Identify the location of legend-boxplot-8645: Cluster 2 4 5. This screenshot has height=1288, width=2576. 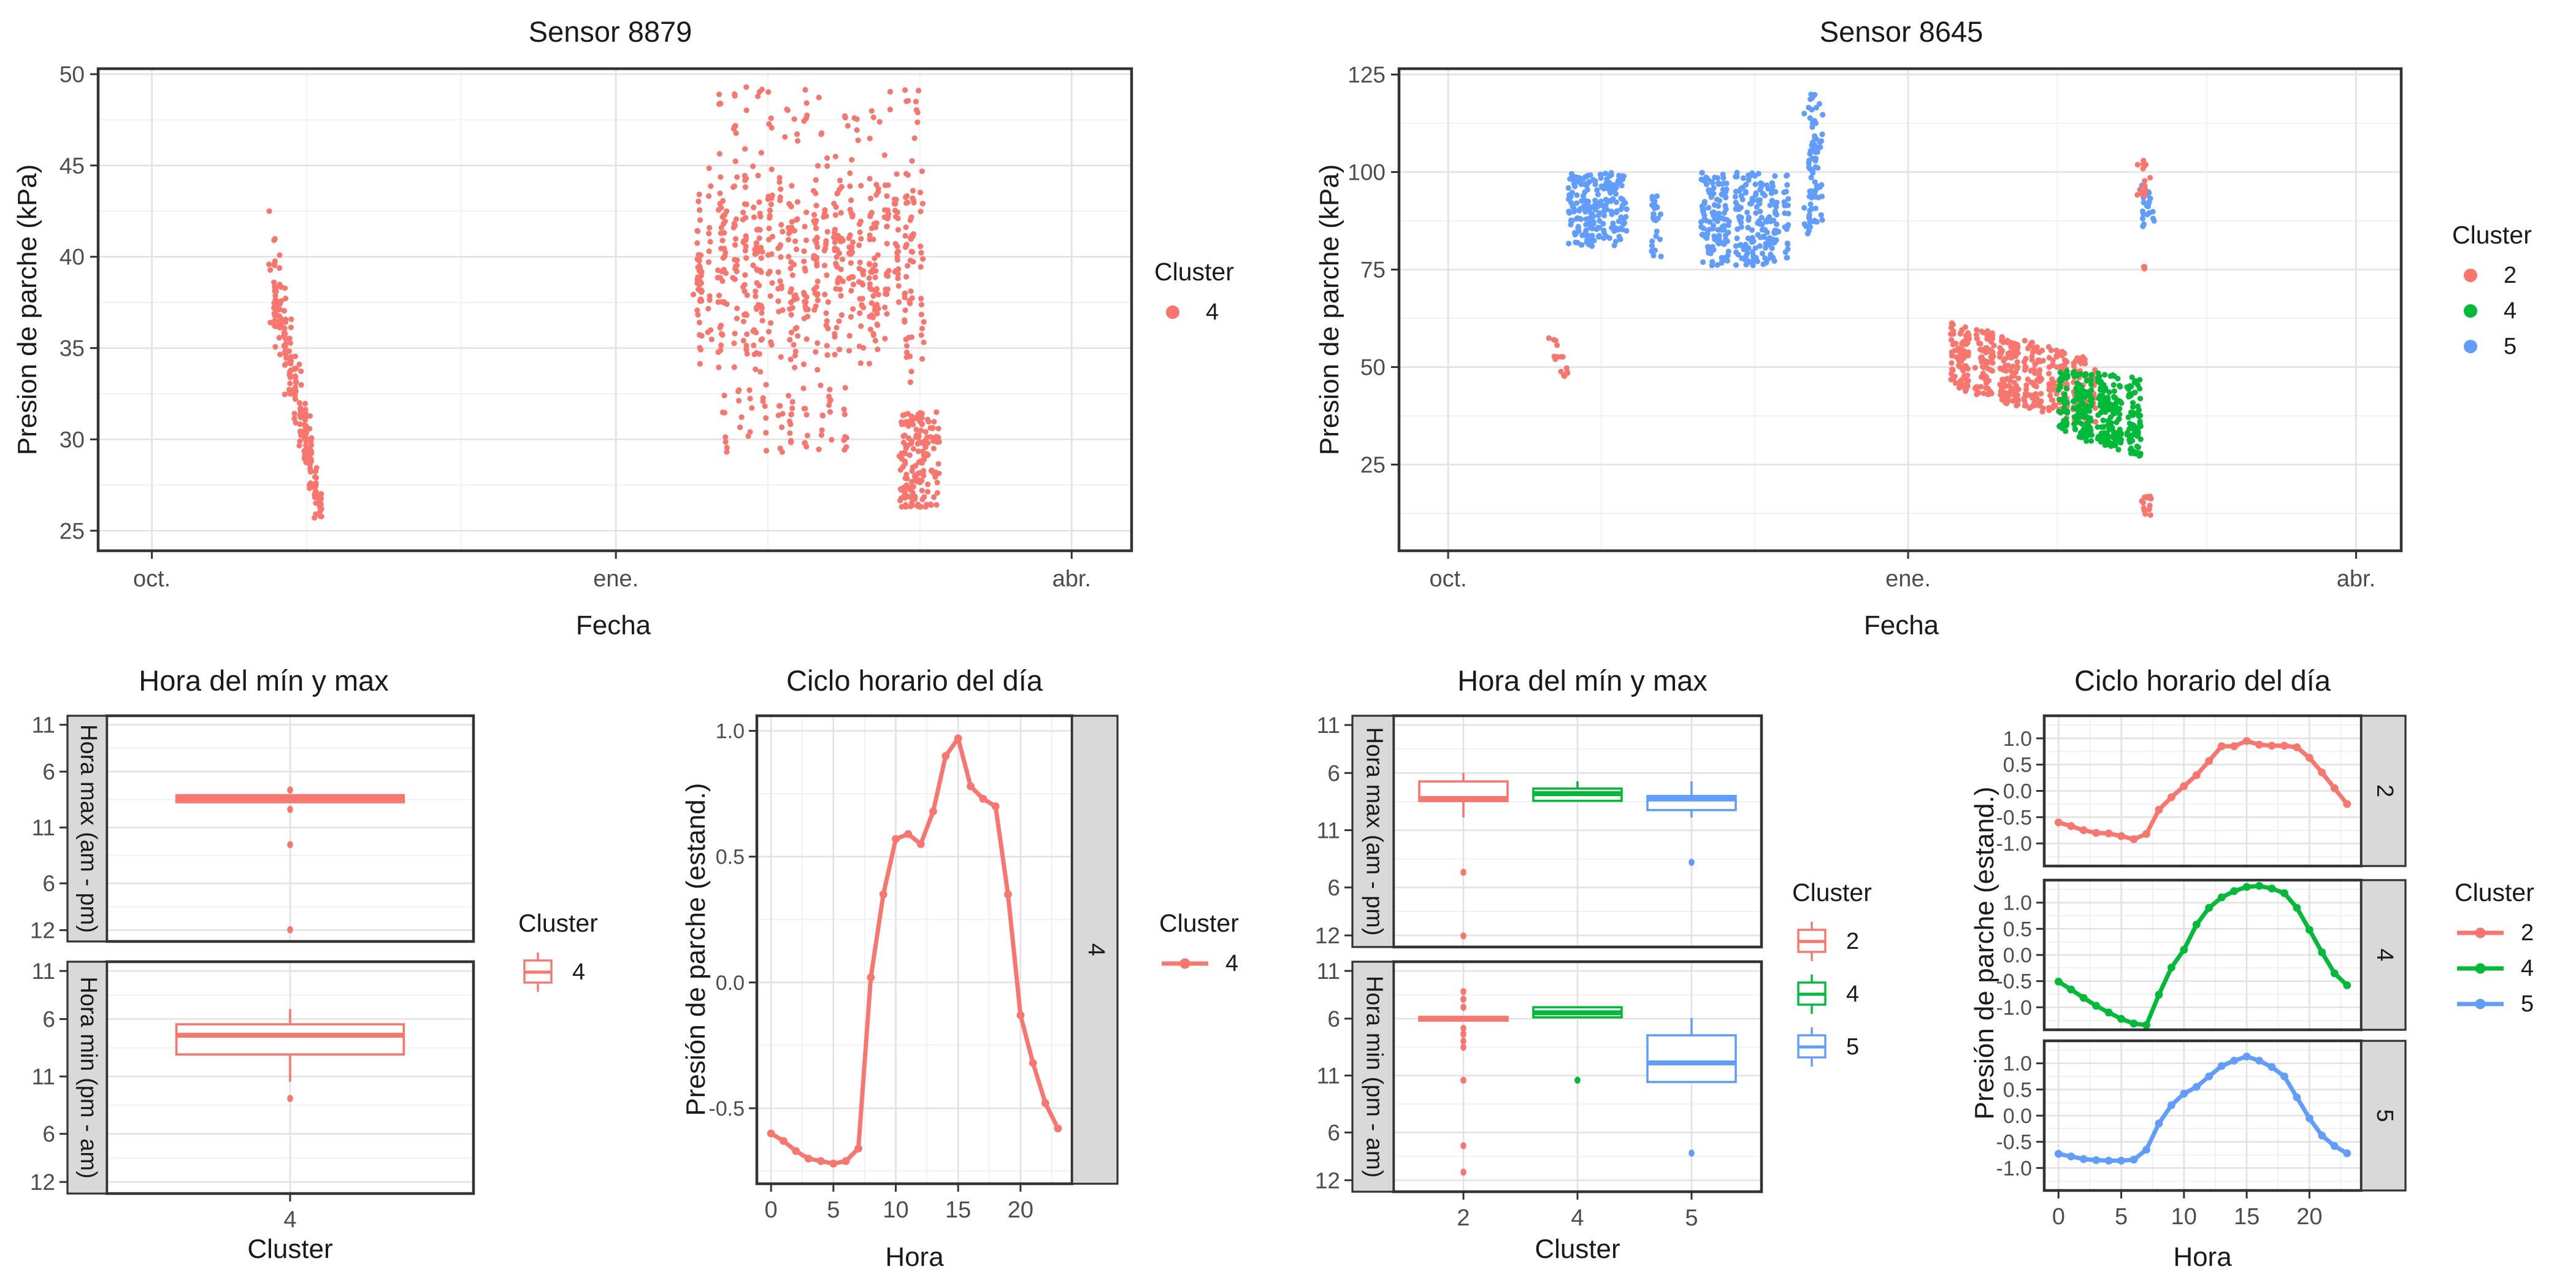
(1832, 973).